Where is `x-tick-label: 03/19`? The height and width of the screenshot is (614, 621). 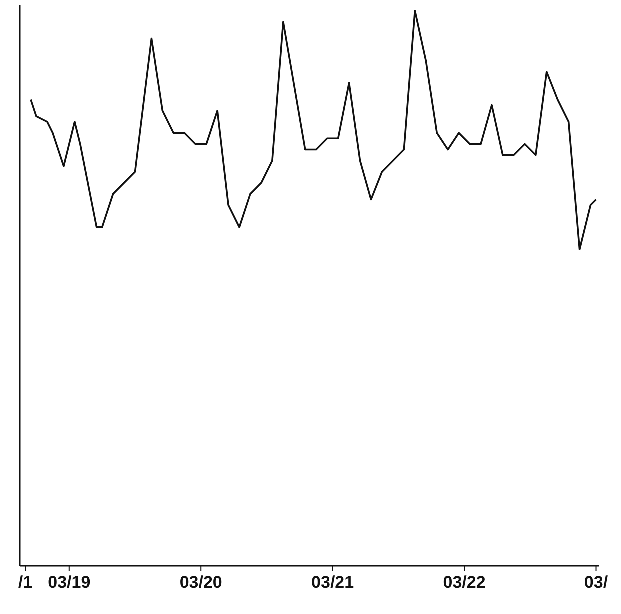
x-tick-label: 03/19 is located at coordinates (69, 582).